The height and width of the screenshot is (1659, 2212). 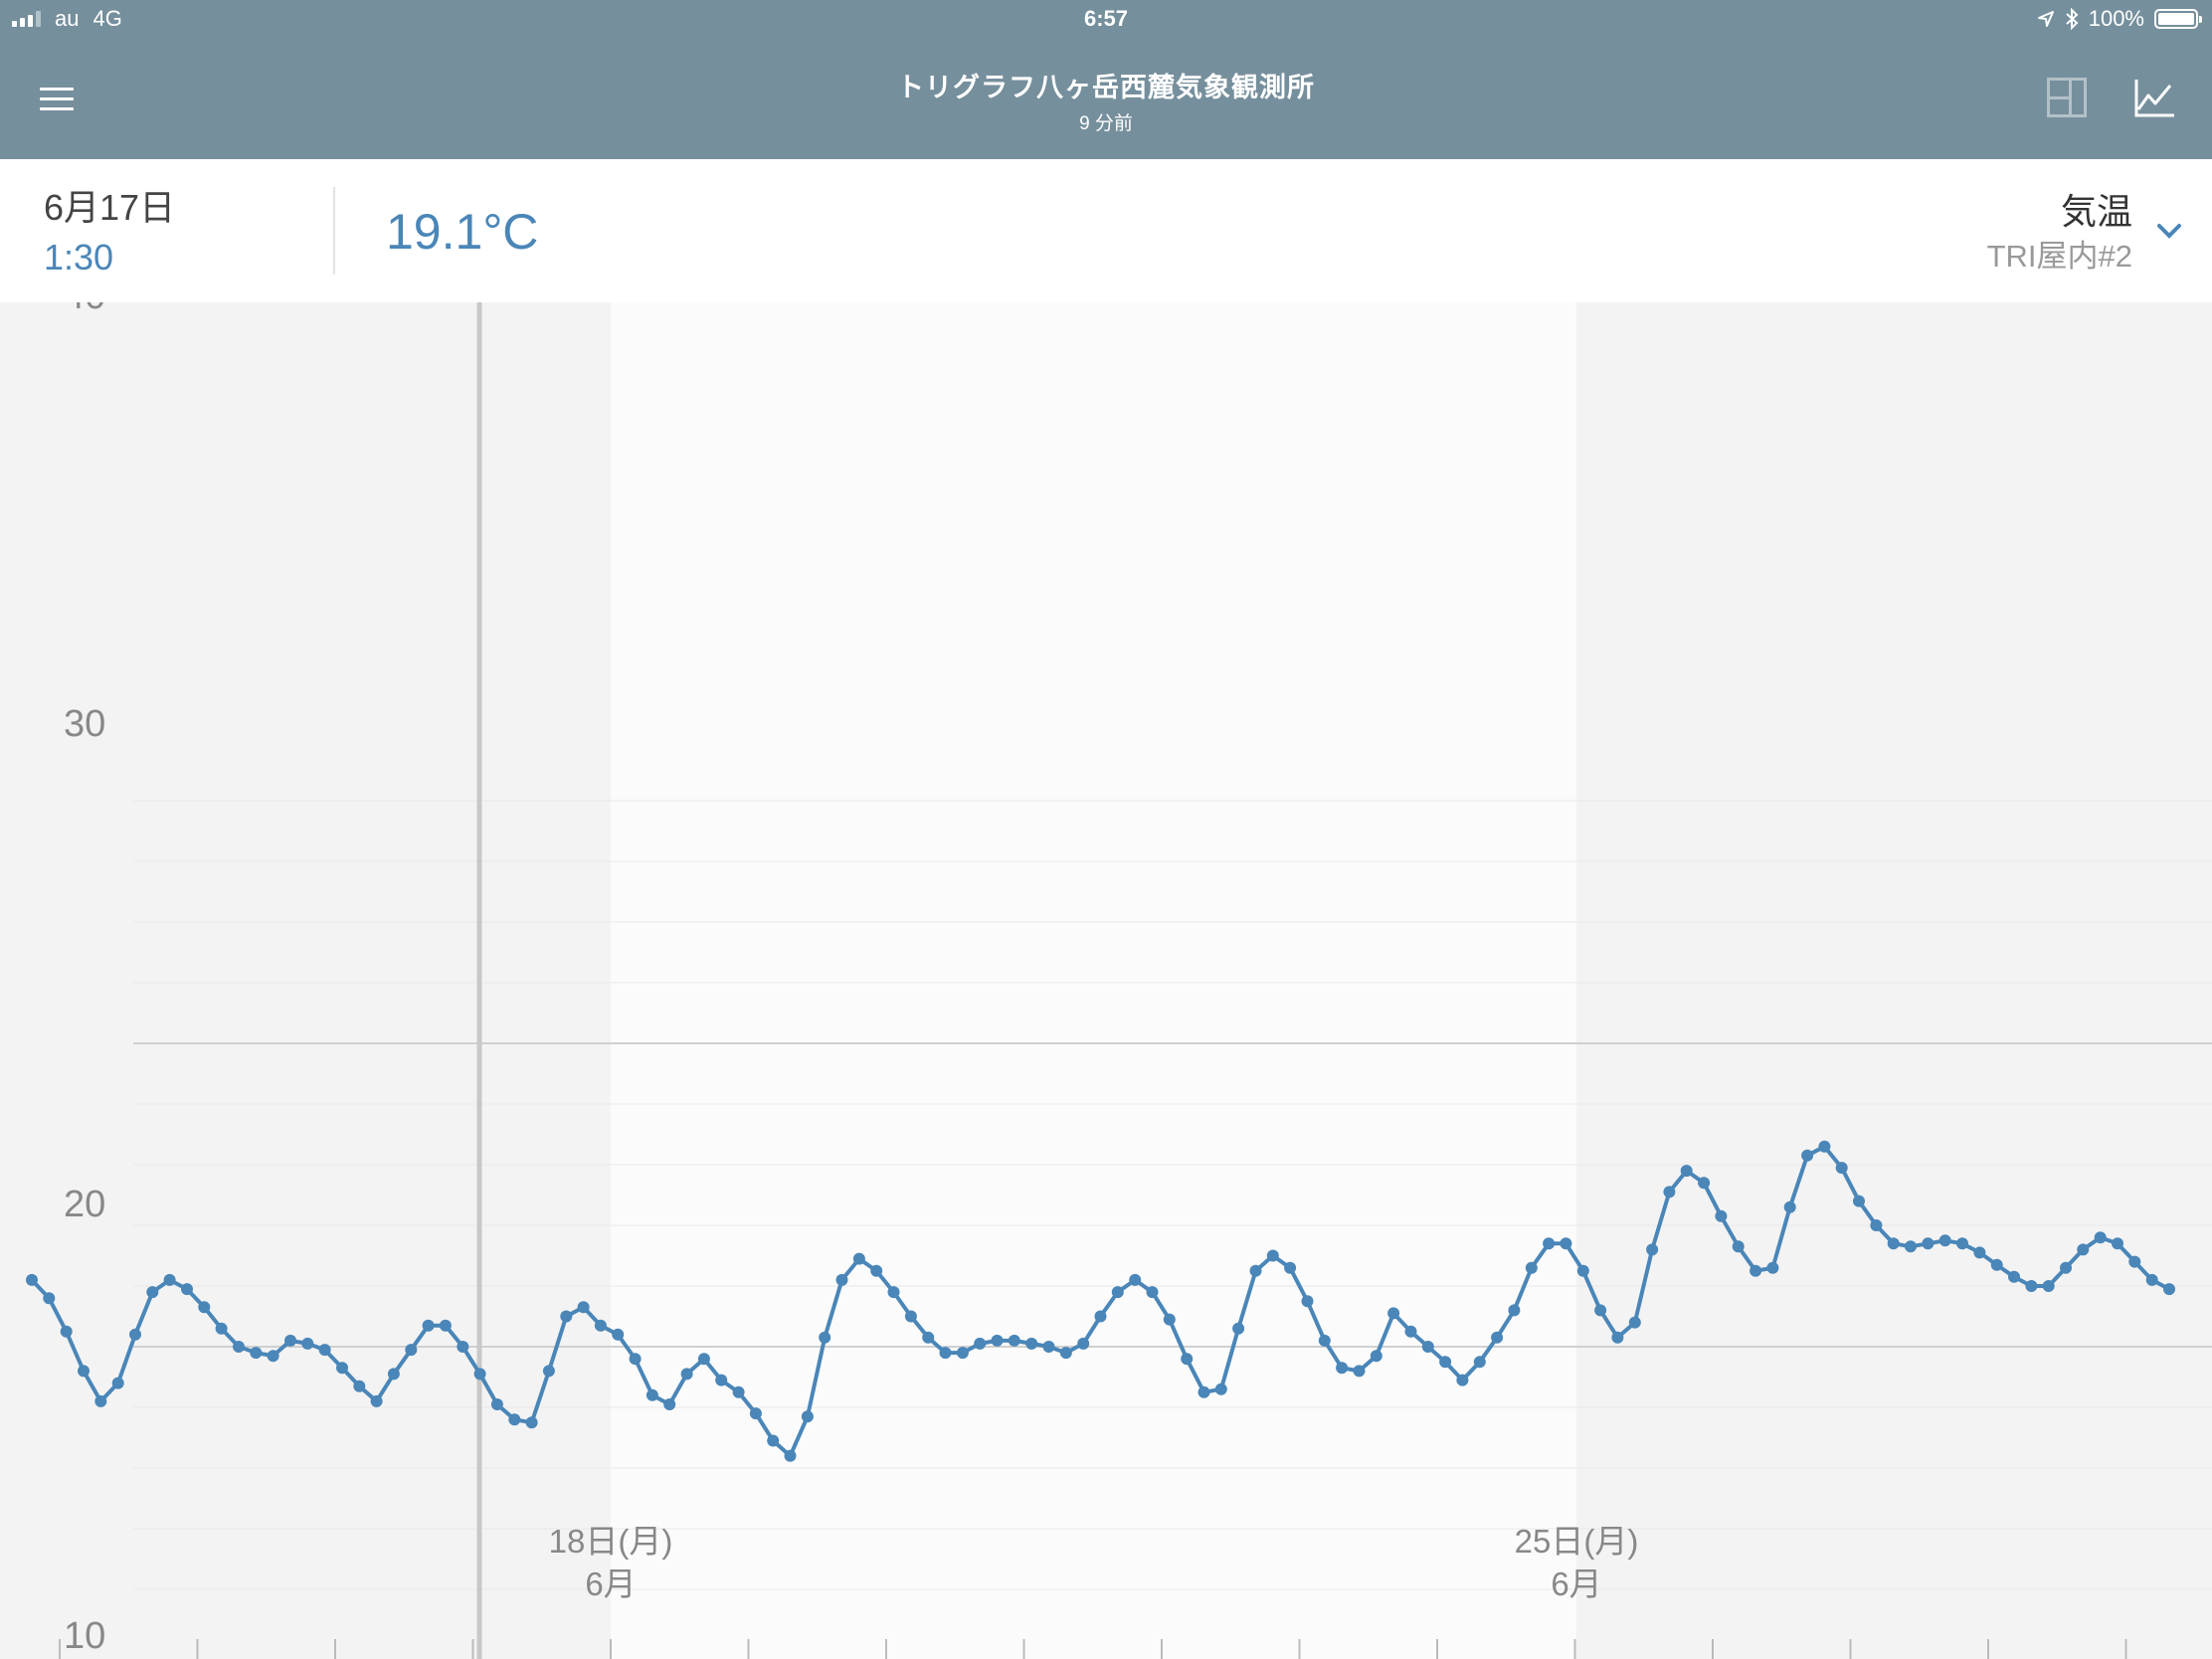 What do you see at coordinates (1106, 230) in the screenshot?
I see `reading-panel: 6月17日 1:30 19.1°C 気温 TRI屋内#2` at bounding box center [1106, 230].